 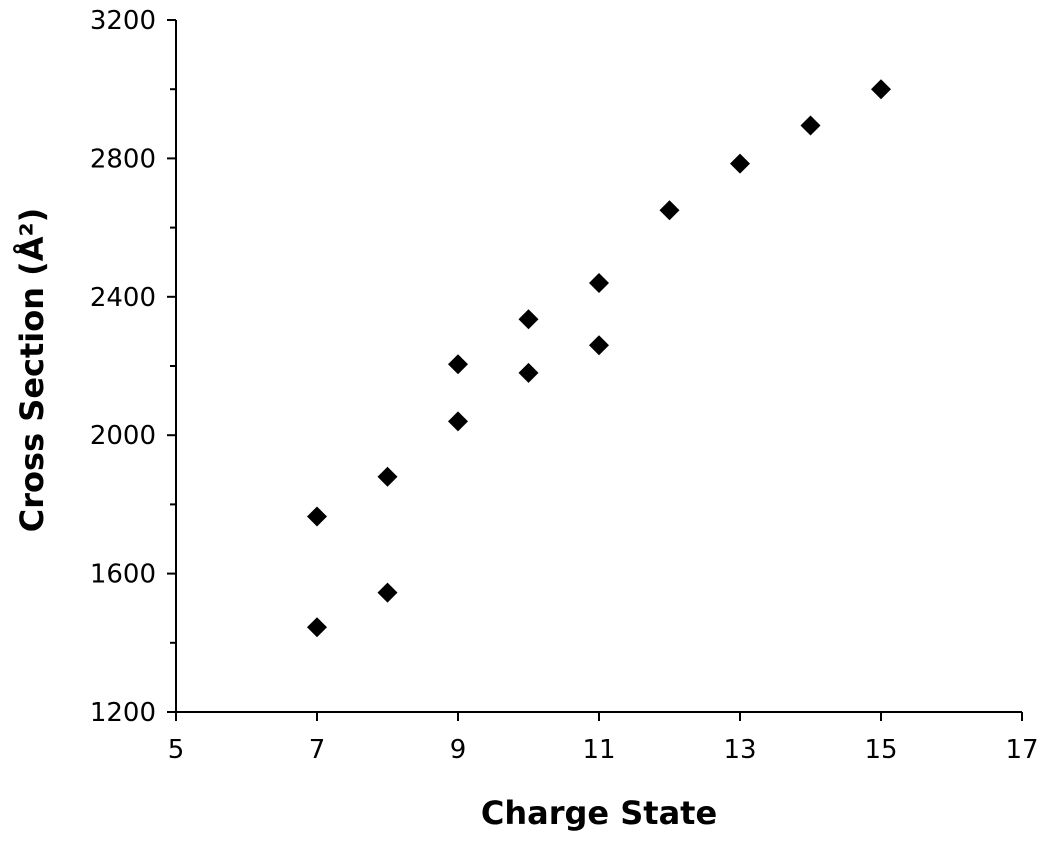 I want to click on x-axis-title: Charge State, so click(x=599, y=813).